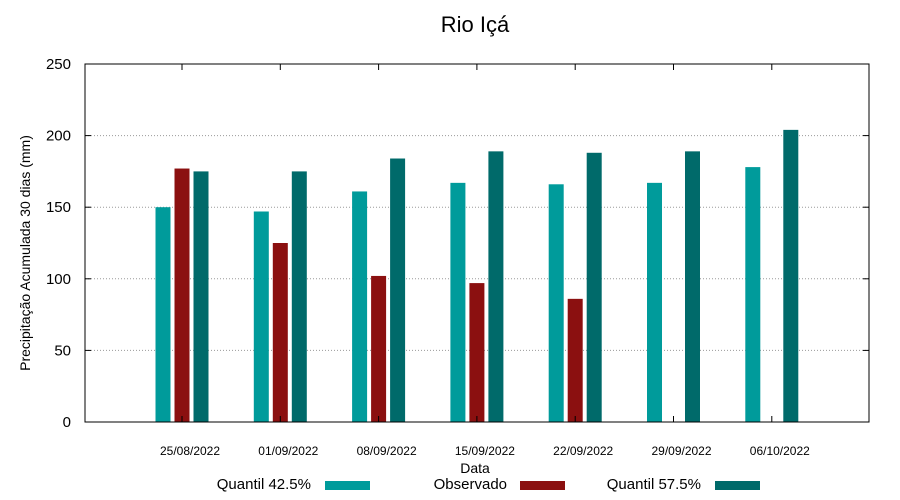  What do you see at coordinates (485, 451) in the screenshot?
I see `x-tick-label: 15/09/2022` at bounding box center [485, 451].